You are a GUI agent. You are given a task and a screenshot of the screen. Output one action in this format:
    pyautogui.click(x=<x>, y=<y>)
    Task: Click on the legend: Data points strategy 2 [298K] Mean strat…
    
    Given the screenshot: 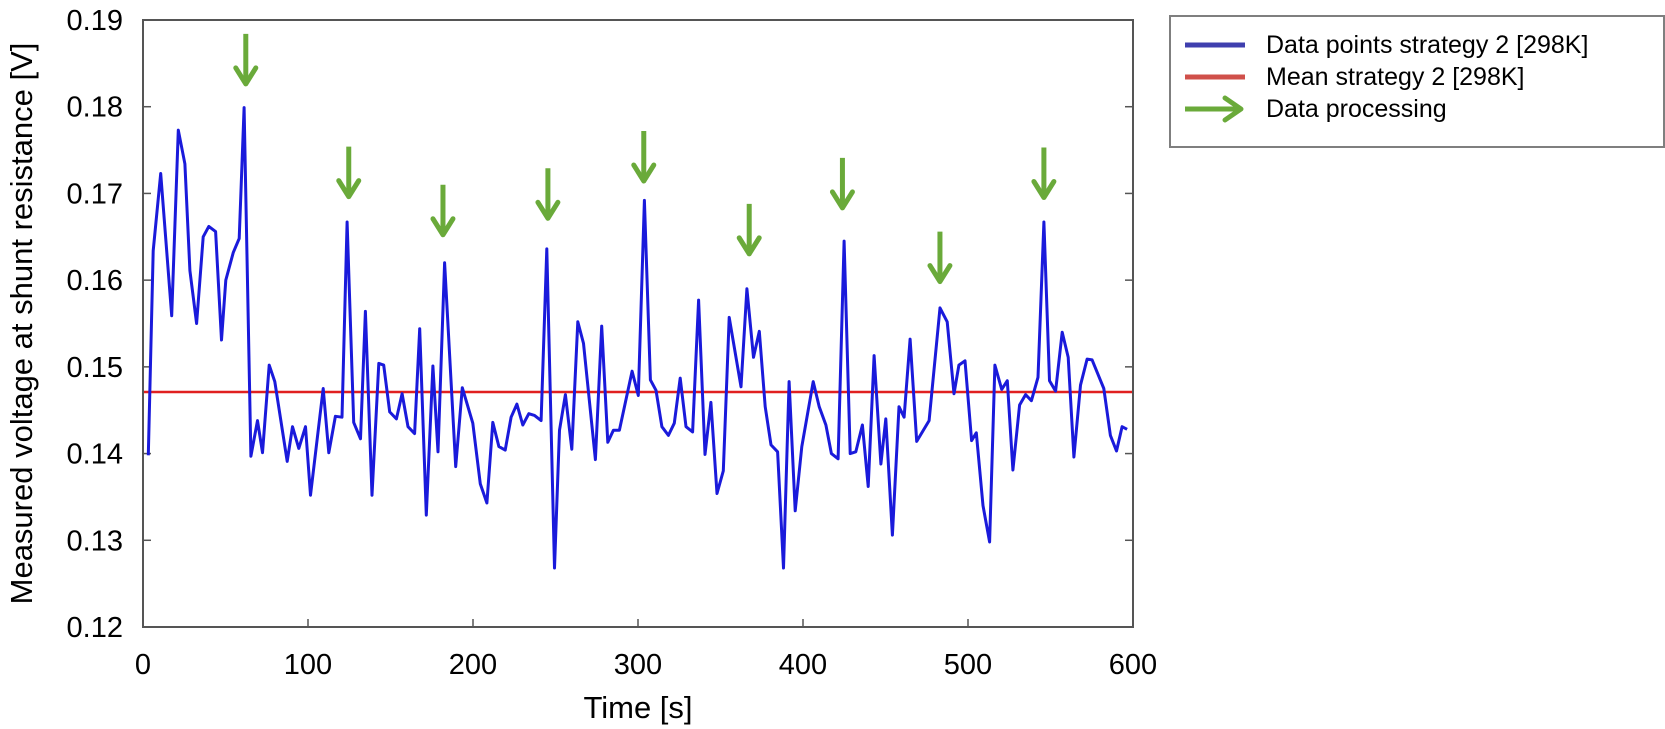 What is the action you would take?
    pyautogui.click(x=1417, y=81)
    